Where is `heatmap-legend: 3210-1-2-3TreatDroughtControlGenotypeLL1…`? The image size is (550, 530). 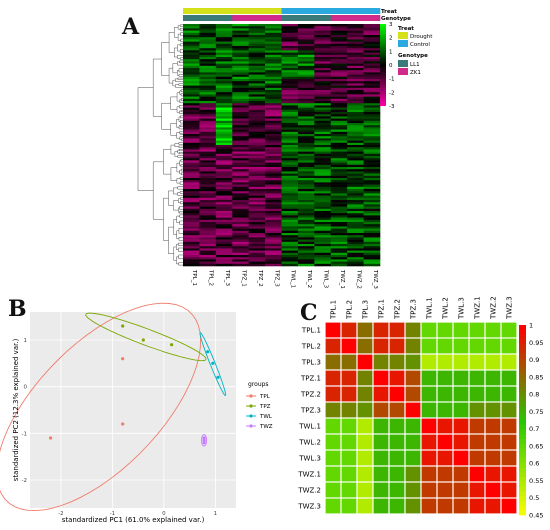
heatmap-legend: 3210-1-2-3TreatDroughtControlGenotypeLL1… is located at coordinates (406, 66).